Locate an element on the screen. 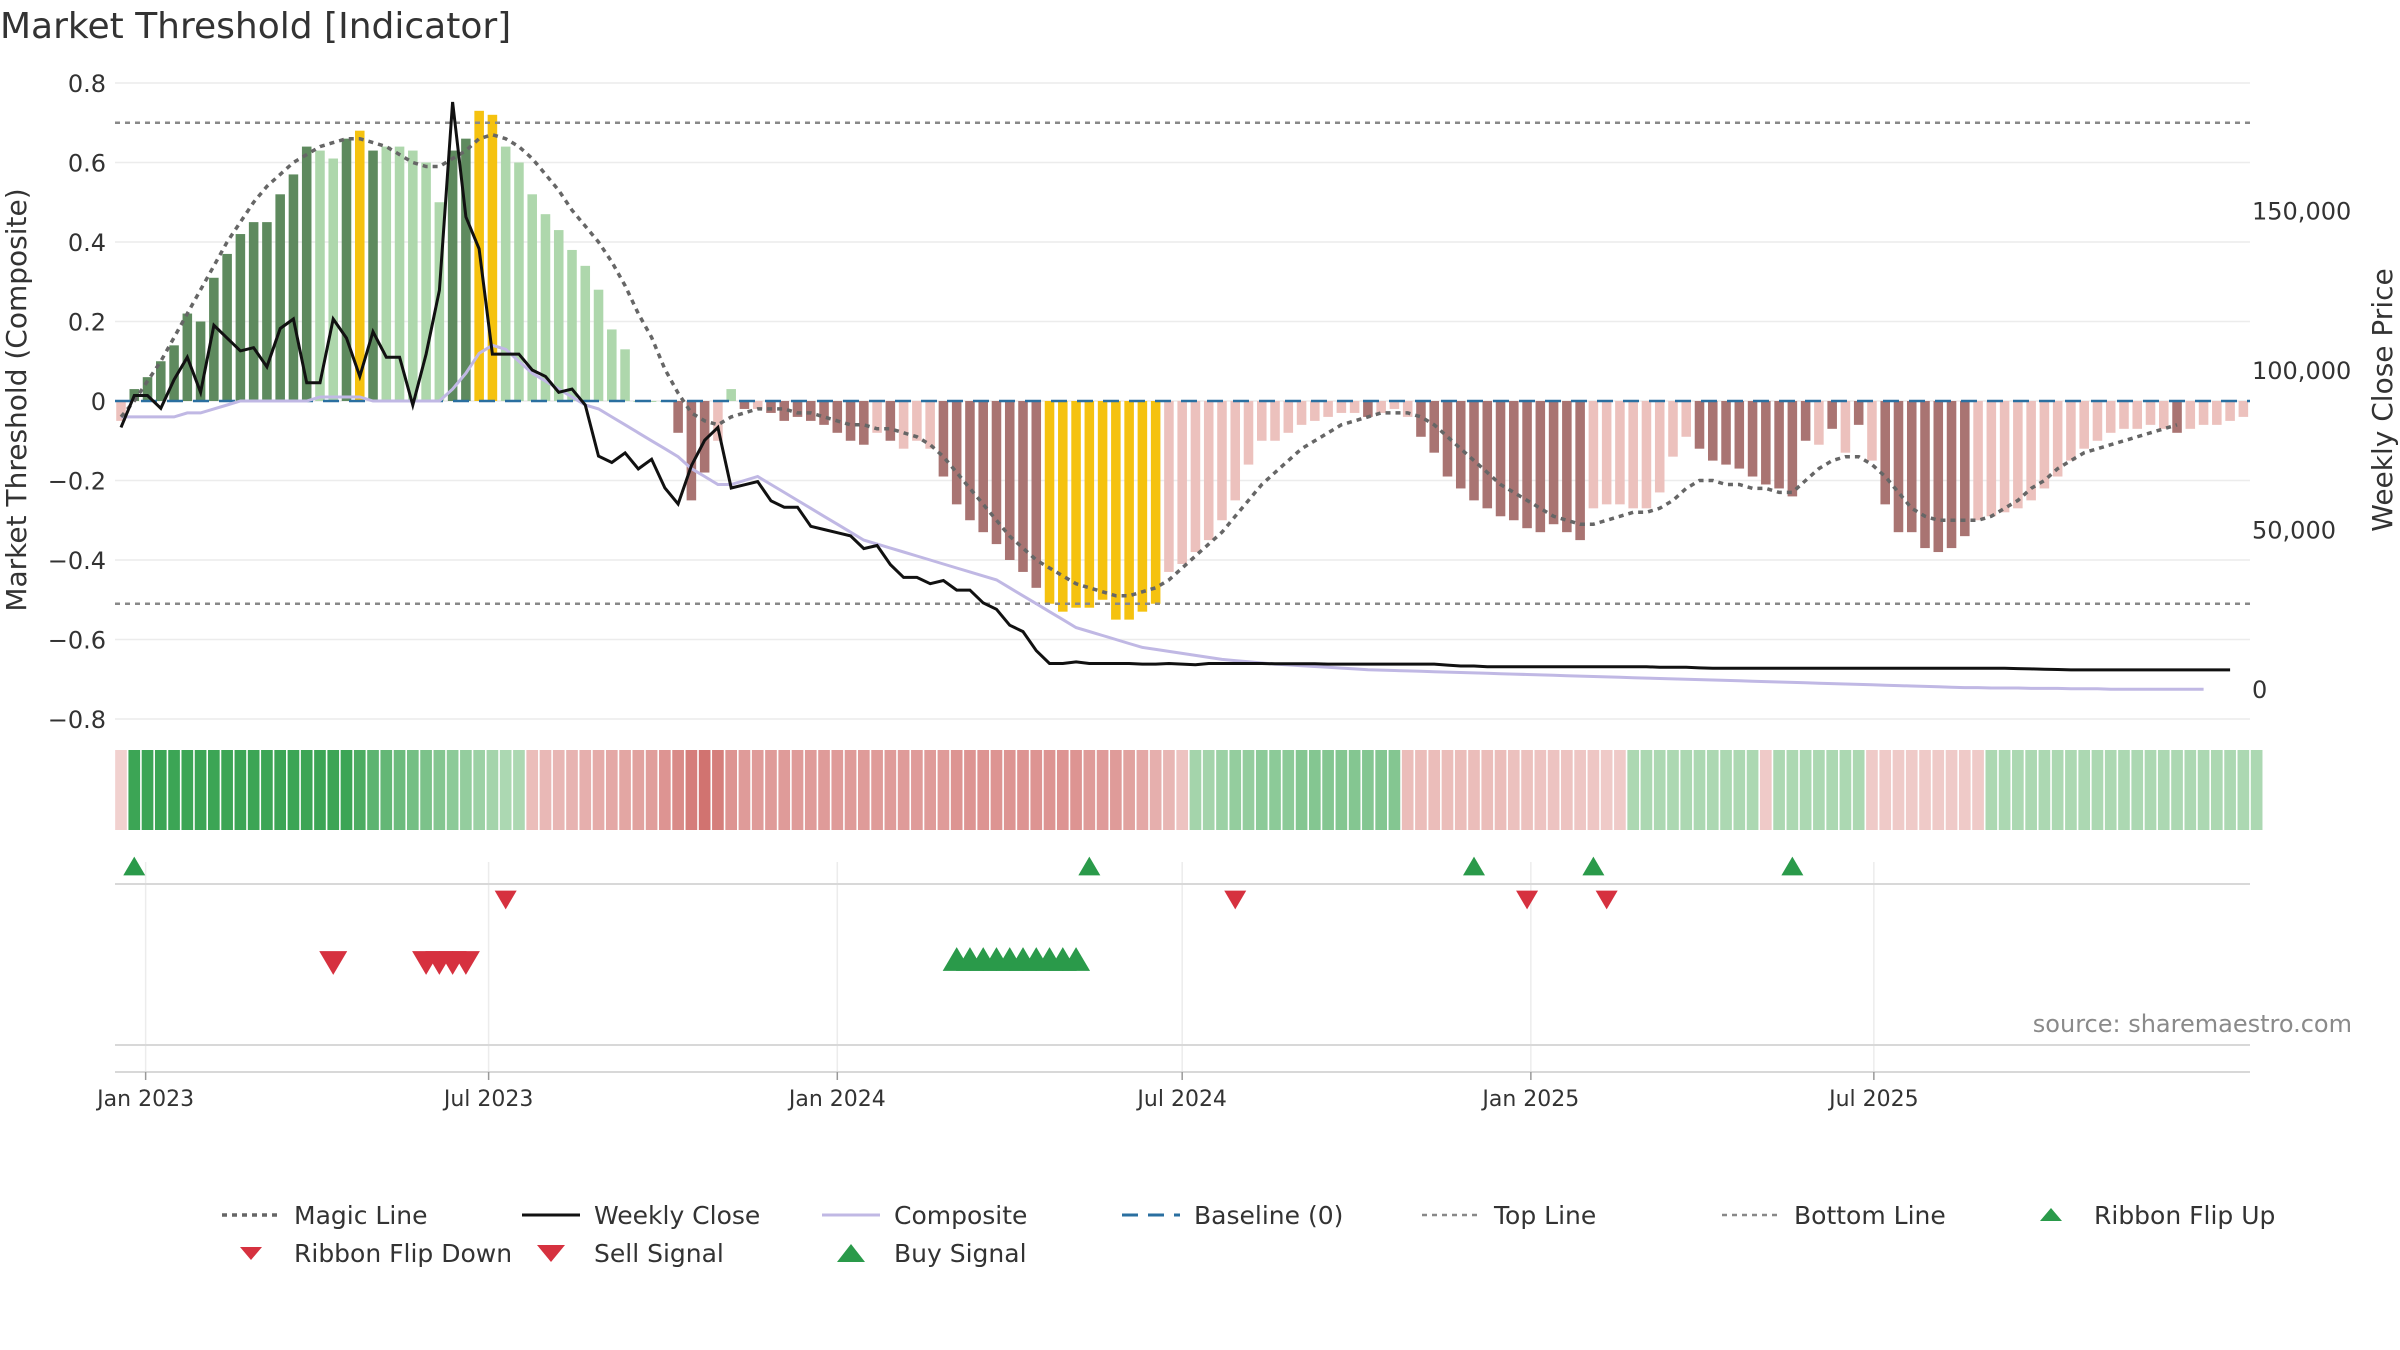 This screenshot has width=2400, height=1350. legend-item-sell: Sell Signal is located at coordinates (670, 1253).